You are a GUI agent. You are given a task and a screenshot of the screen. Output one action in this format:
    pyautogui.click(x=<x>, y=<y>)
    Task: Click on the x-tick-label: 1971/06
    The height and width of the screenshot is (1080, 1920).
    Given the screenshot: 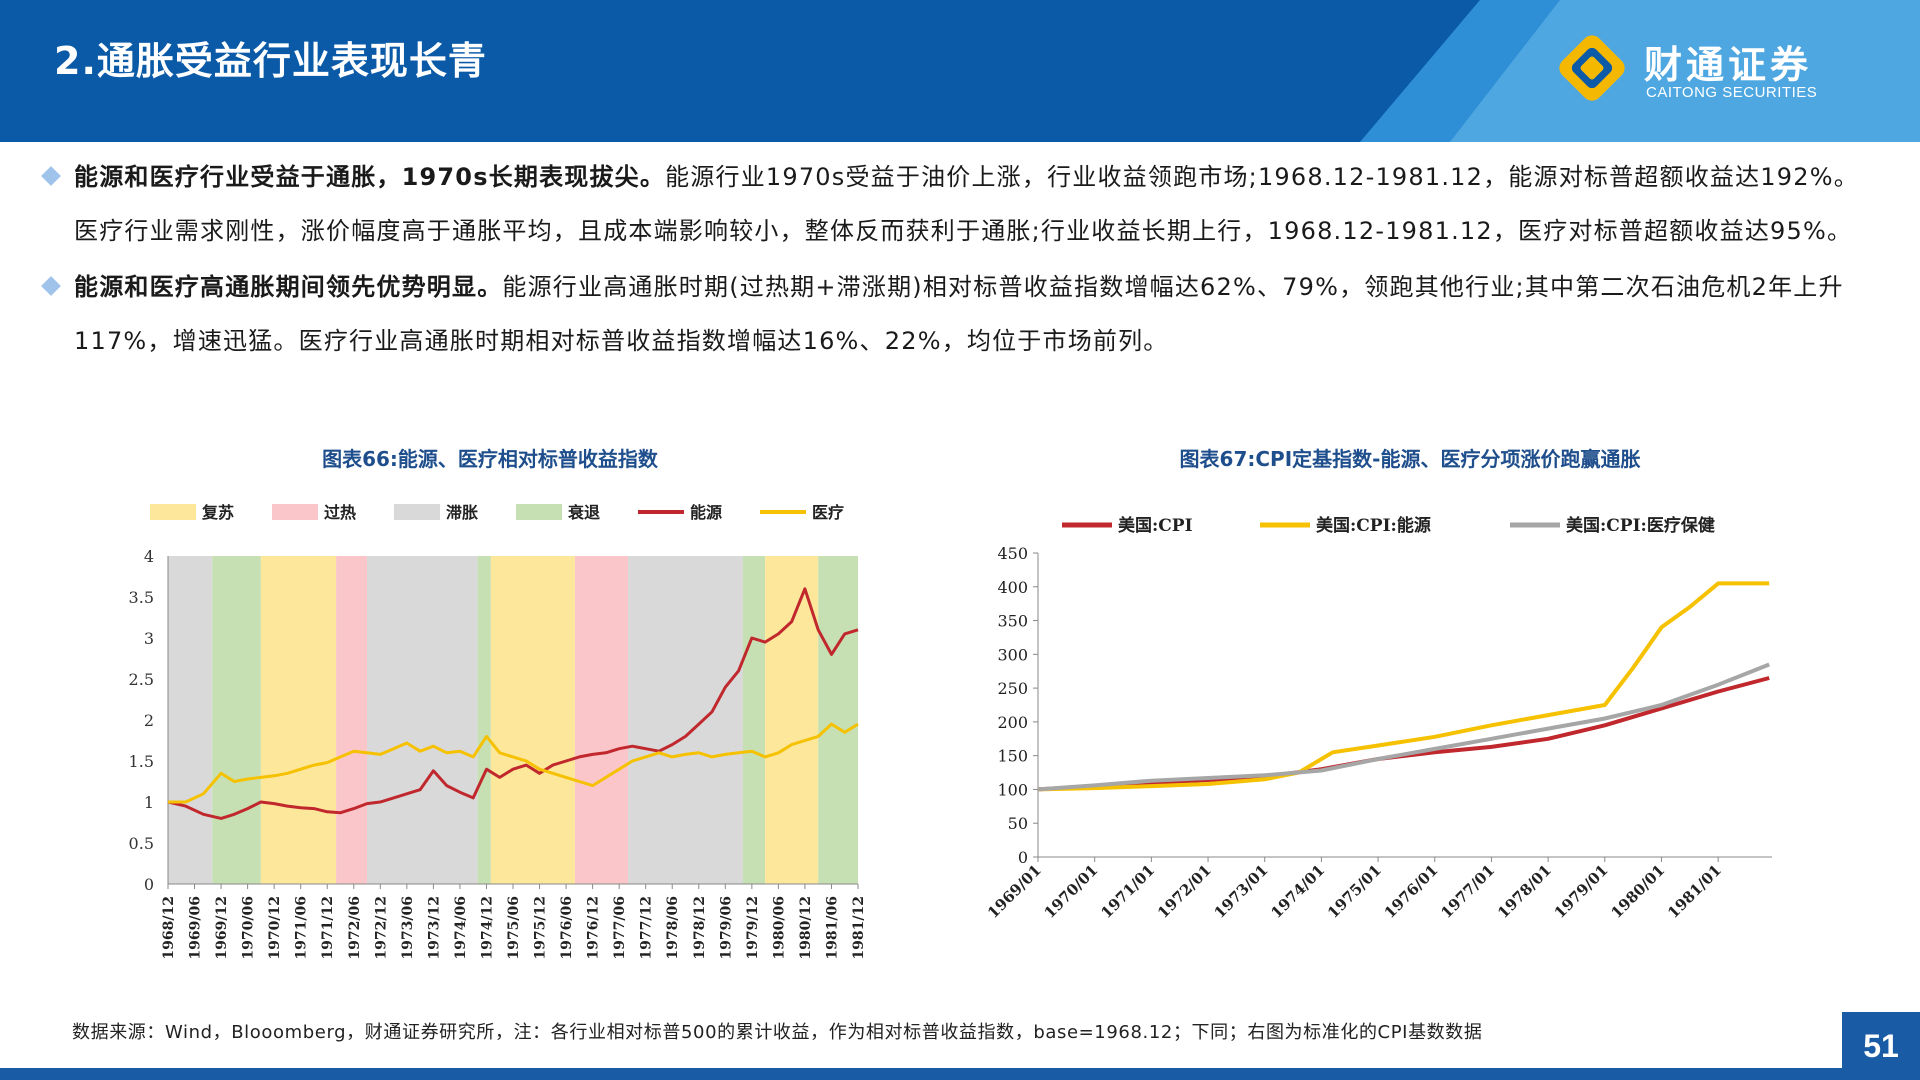 What is the action you would take?
    pyautogui.click(x=302, y=928)
    